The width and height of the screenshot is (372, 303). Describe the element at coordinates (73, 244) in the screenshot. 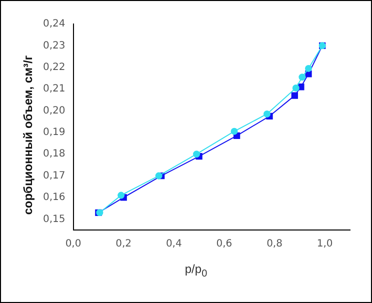

I see `x-tick-label: 0,0` at that location.